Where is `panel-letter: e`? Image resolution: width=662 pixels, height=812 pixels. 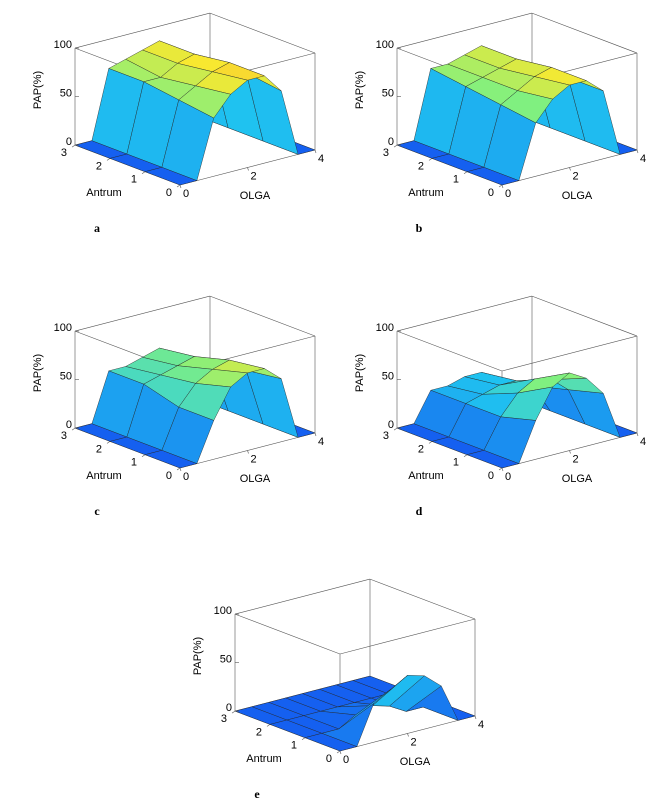
panel-letter: e is located at coordinates (257, 794).